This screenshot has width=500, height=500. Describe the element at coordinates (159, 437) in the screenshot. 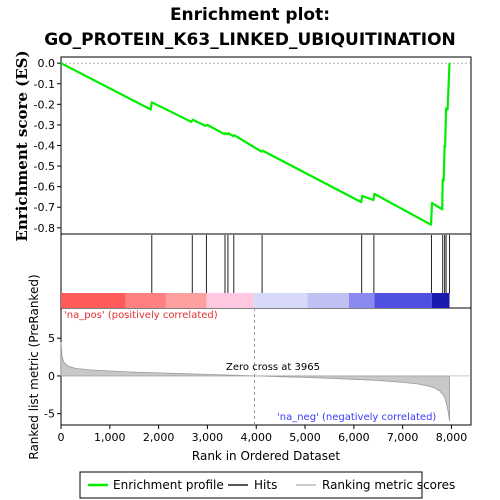

I see `xtick-label: 2,000` at that location.